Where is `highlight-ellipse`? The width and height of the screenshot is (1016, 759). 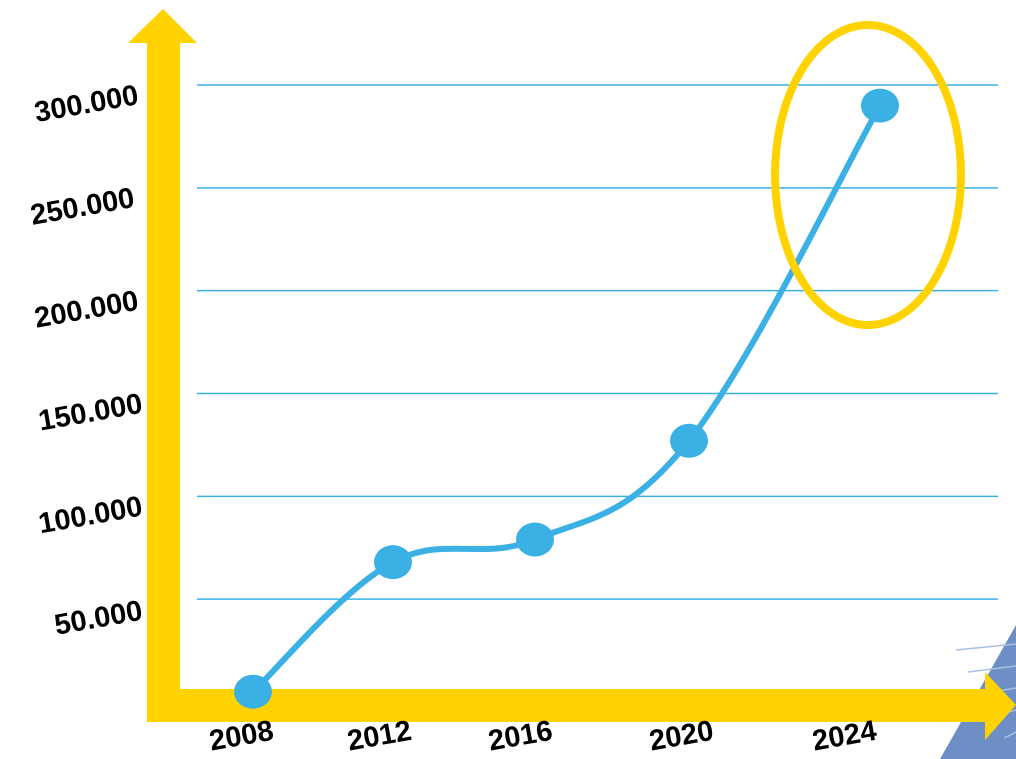 highlight-ellipse is located at coordinates (868, 175).